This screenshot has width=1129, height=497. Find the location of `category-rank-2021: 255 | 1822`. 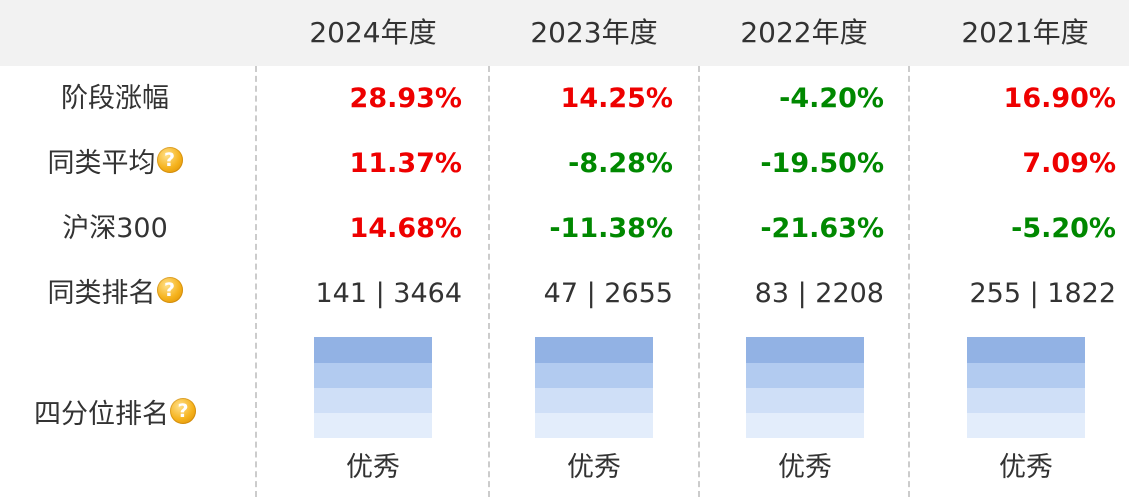

category-rank-2021: 255 | 1822 is located at coordinates (1042, 293).